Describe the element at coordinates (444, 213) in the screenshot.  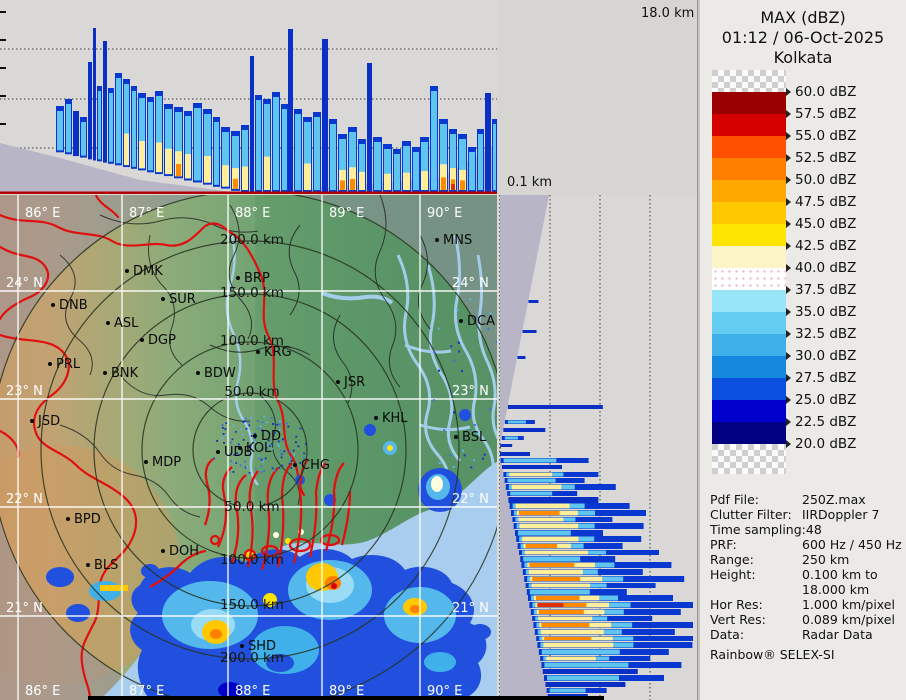
I see `svg-text: 90° E` at that location.